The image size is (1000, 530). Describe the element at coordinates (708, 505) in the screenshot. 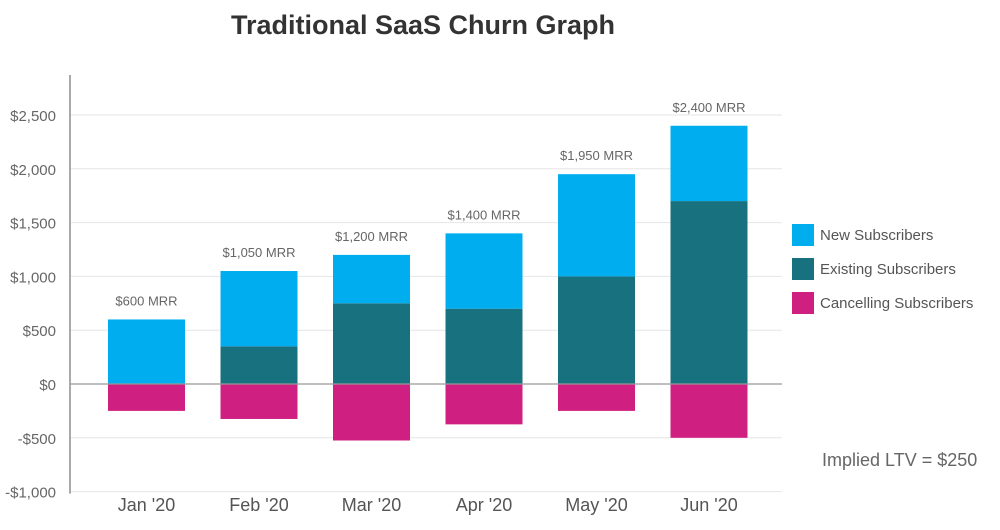

I see `x-tick-label: Jun '20` at that location.